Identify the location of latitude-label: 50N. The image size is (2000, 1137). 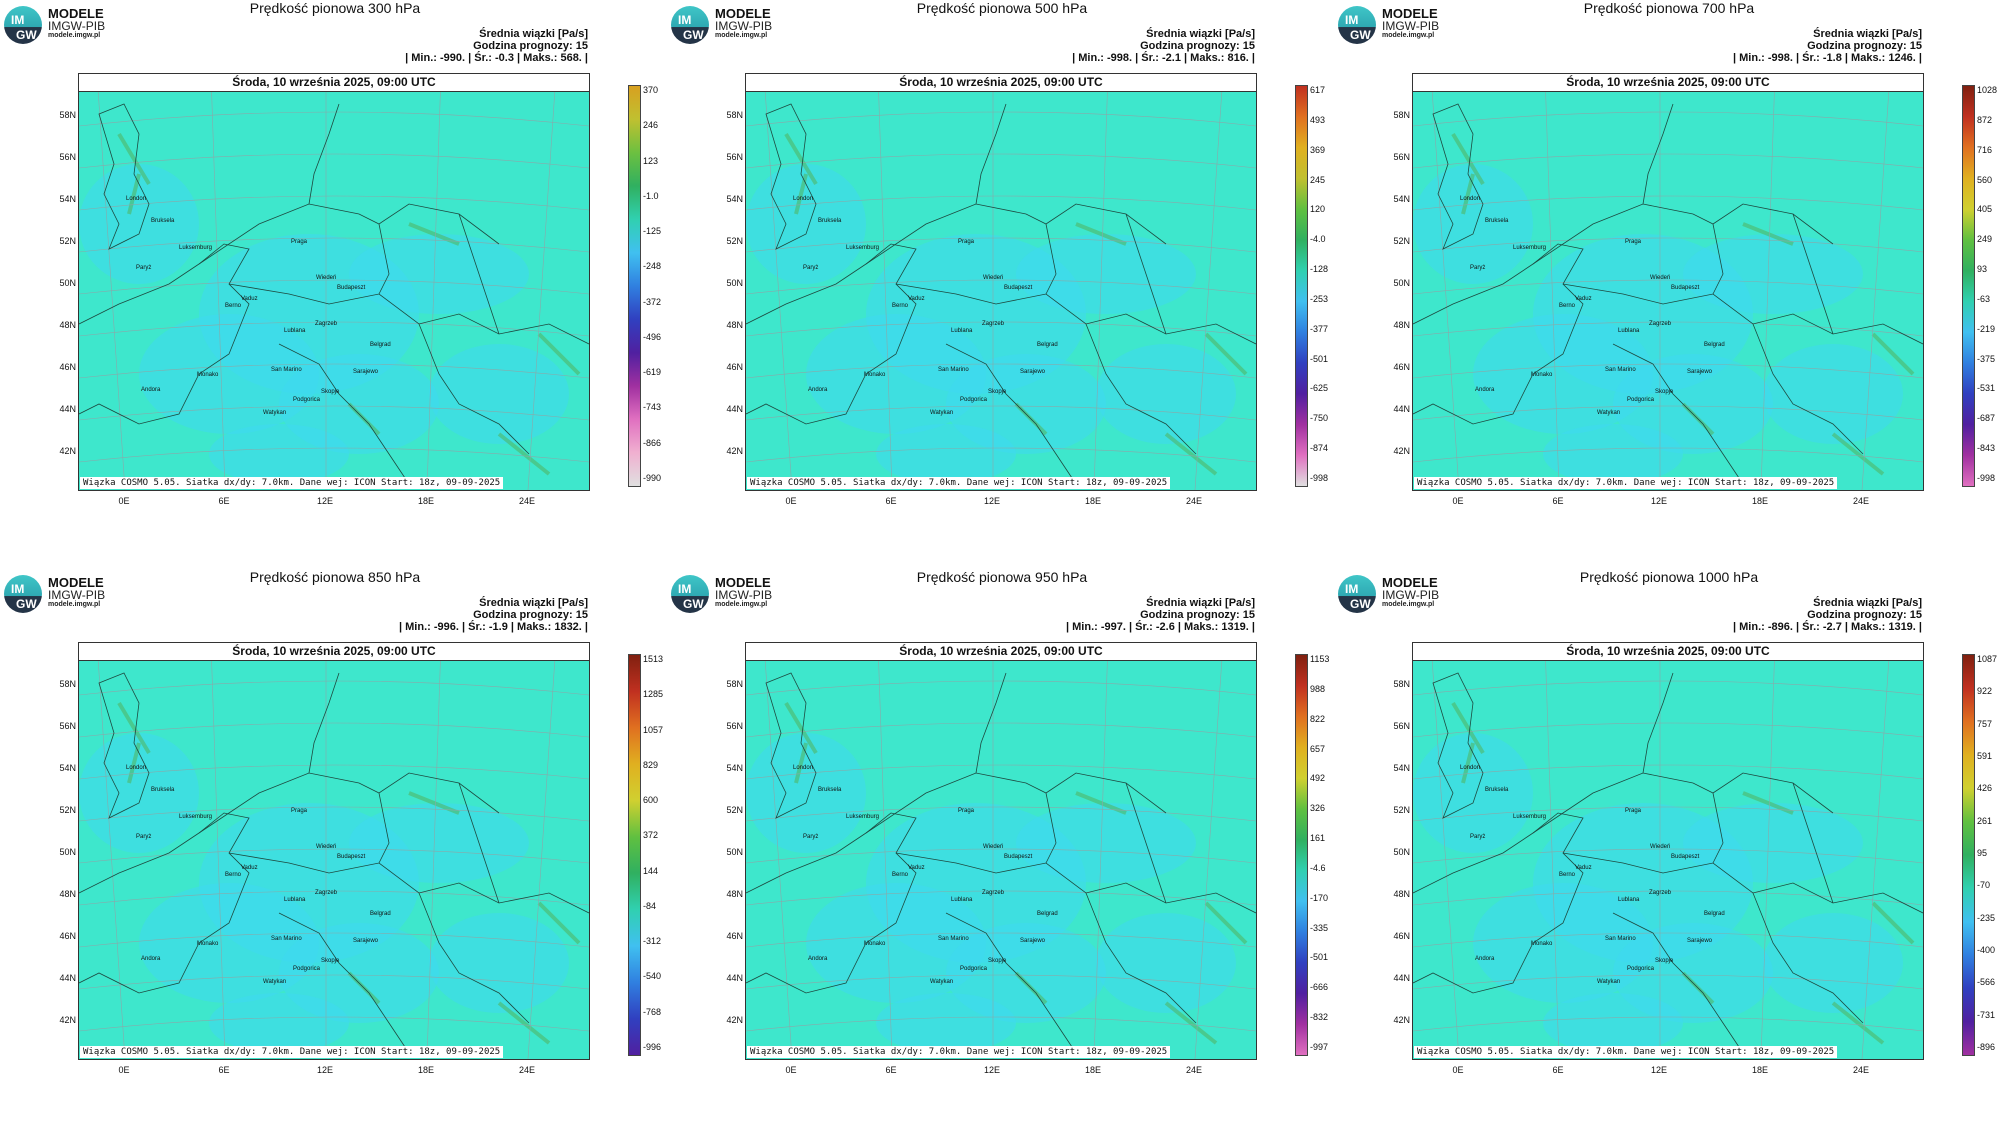
(67, 283).